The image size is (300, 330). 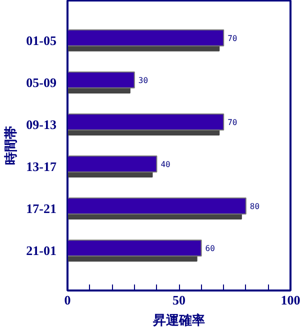 I want to click on data-label: 30, so click(x=143, y=80).